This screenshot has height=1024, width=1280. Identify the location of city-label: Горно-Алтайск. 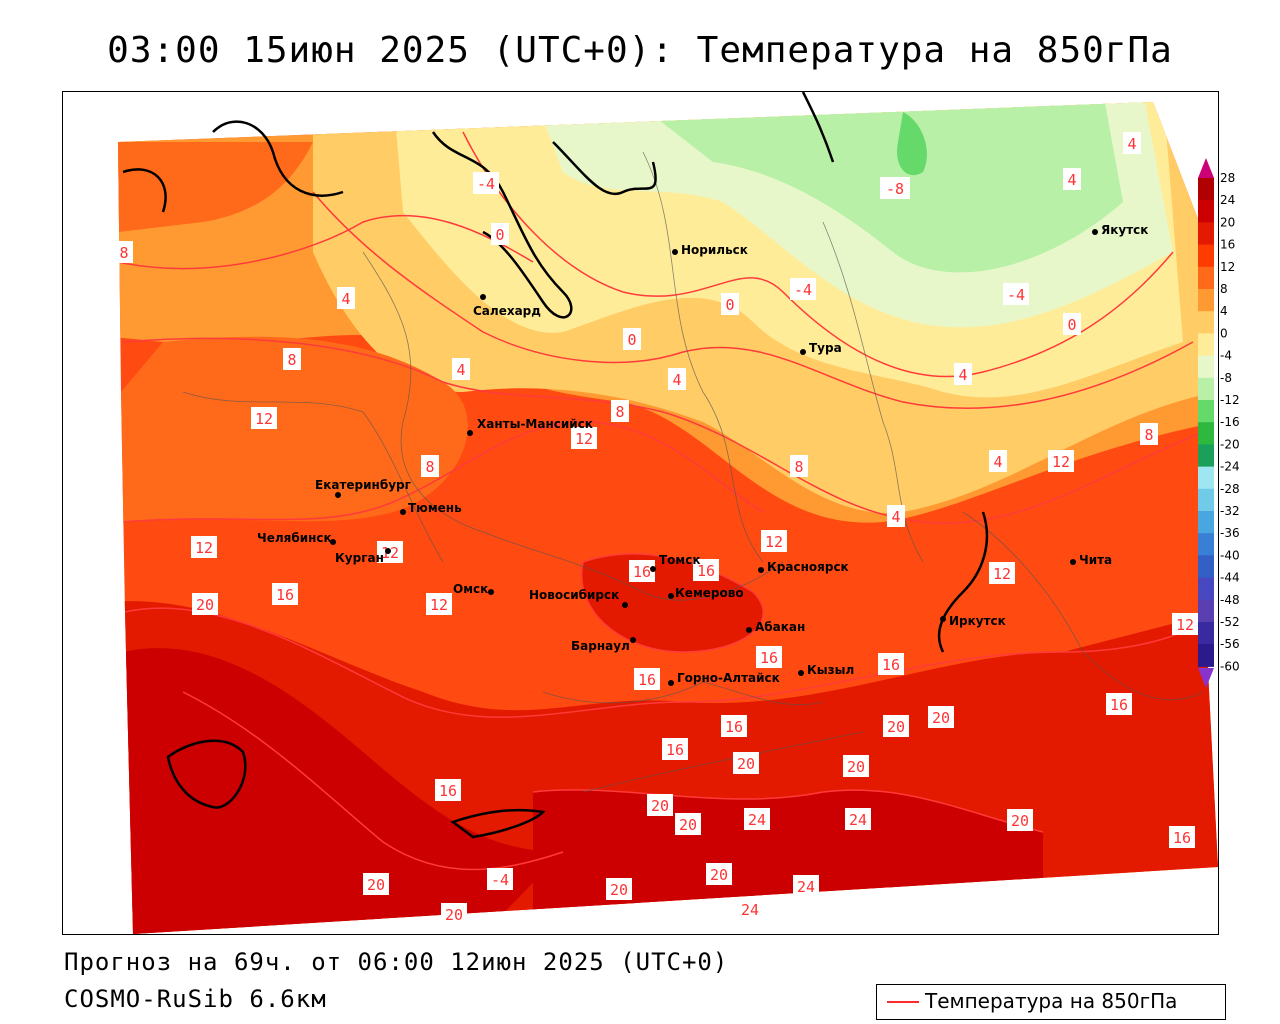
(728, 678).